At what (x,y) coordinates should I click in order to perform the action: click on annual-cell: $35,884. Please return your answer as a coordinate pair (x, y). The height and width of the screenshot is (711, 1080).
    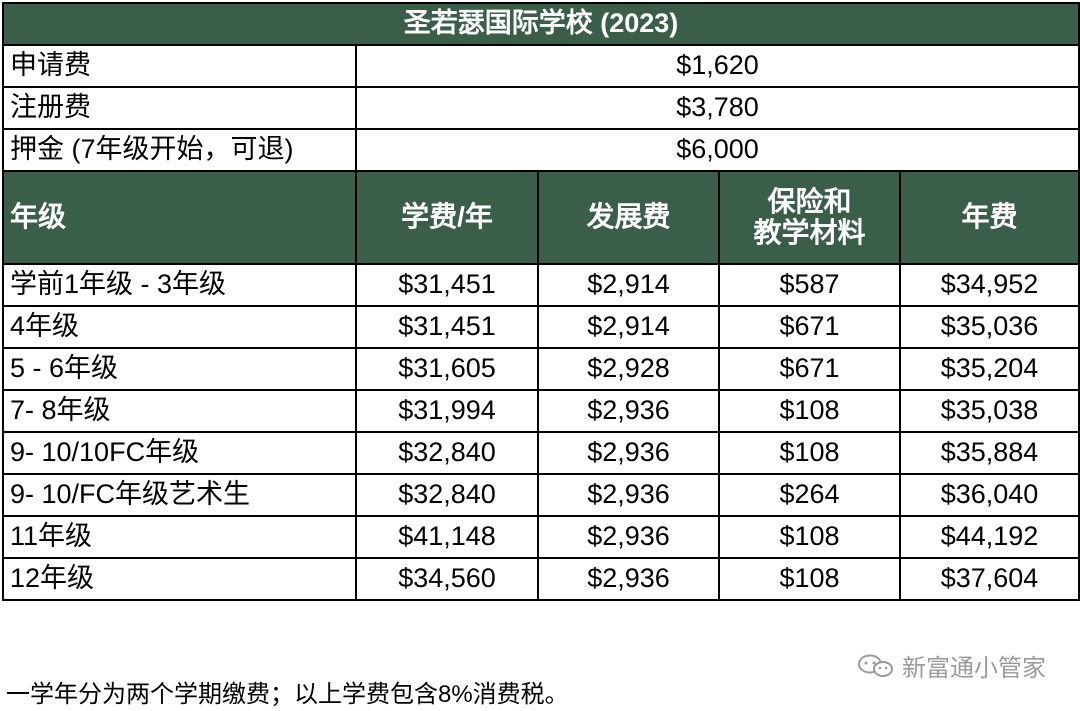
    Looking at the image, I should click on (989, 453).